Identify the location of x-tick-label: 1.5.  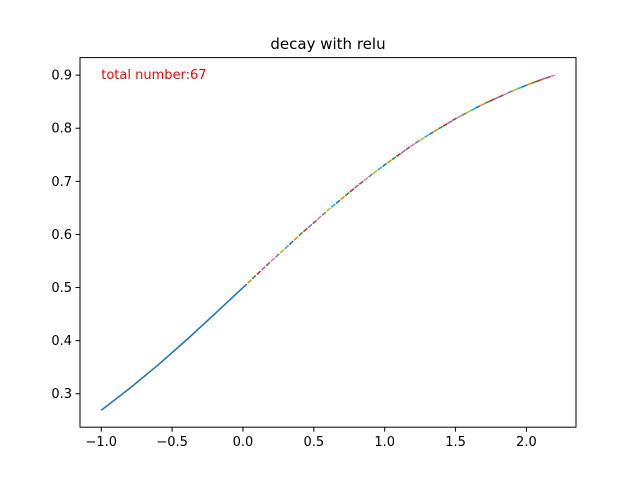
(455, 442).